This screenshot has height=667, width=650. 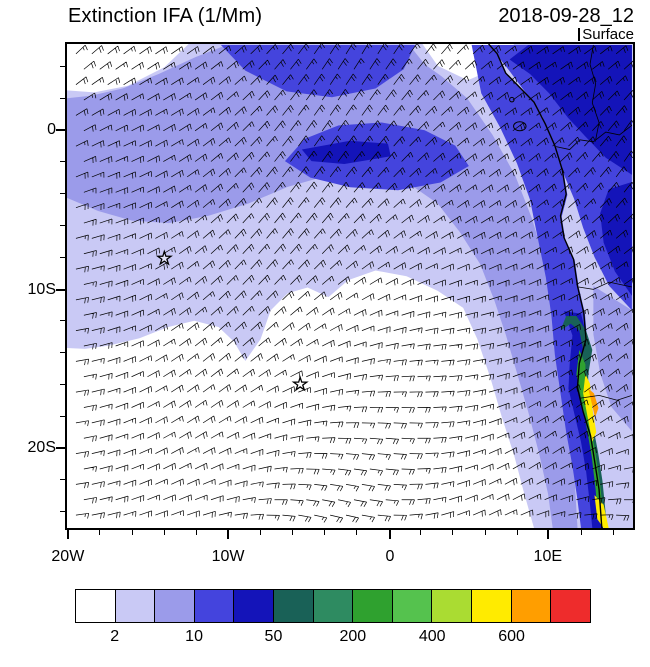 I want to click on colorbar-value-10: 10, so click(x=194, y=636).